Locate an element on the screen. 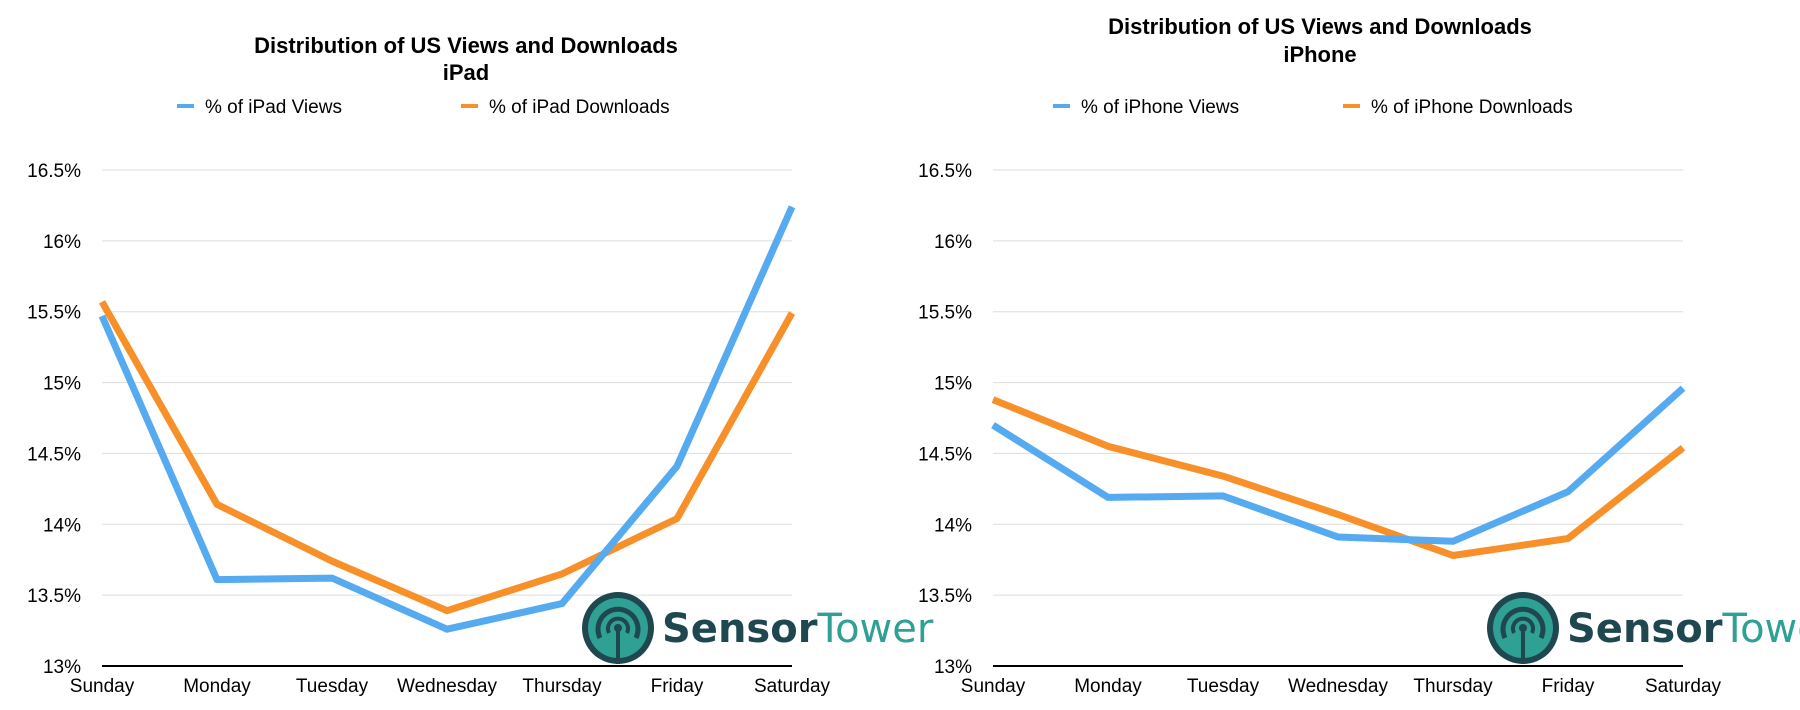 Image resolution: width=1800 pixels, height=710 pixels. legend-label-1: % of iPhone Downloads is located at coordinates (1472, 107).